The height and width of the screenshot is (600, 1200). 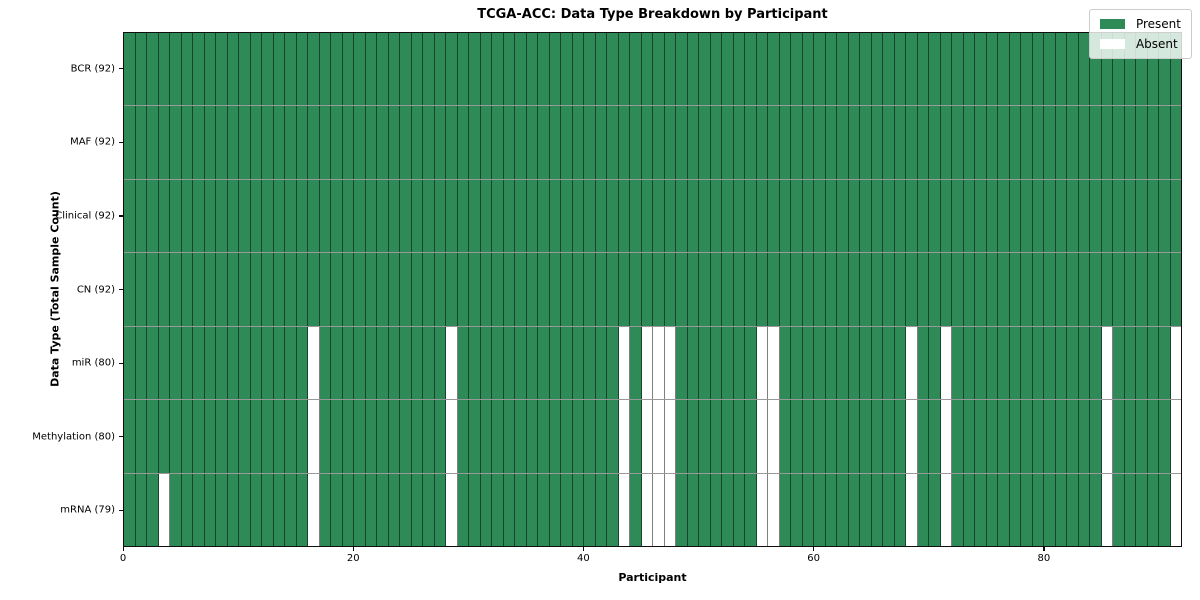 I want to click on legend-label: Absent, so click(x=1156, y=44).